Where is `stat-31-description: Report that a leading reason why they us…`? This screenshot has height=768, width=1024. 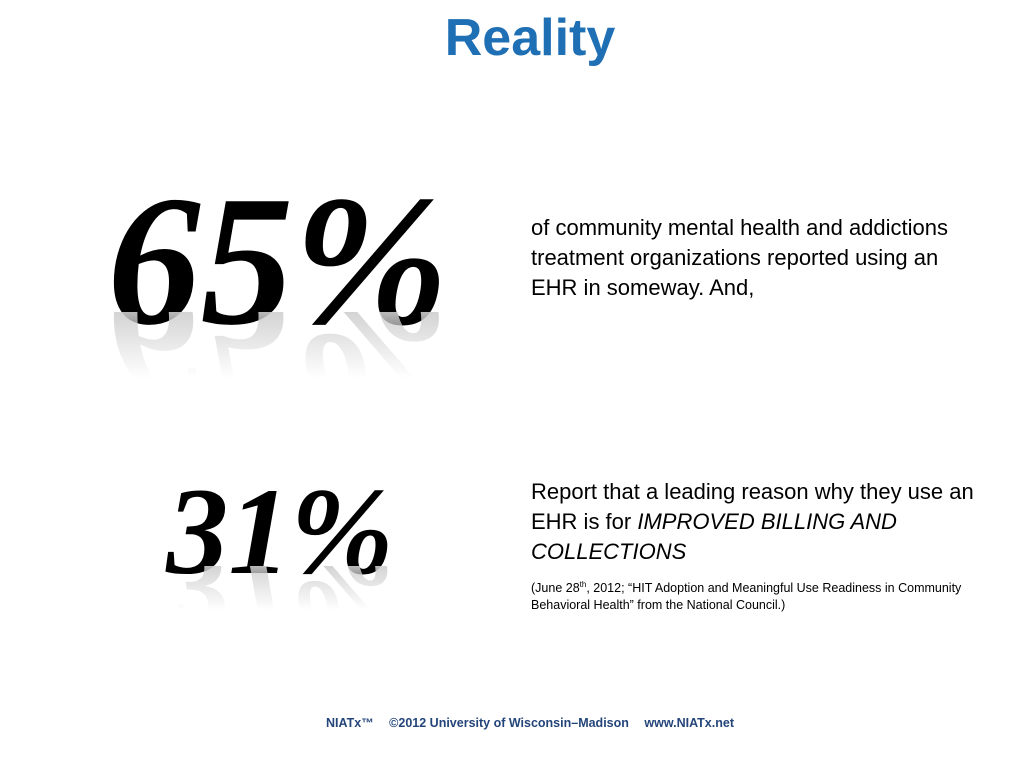 stat-31-description: Report that a leading reason why they us… is located at coordinates (761, 522).